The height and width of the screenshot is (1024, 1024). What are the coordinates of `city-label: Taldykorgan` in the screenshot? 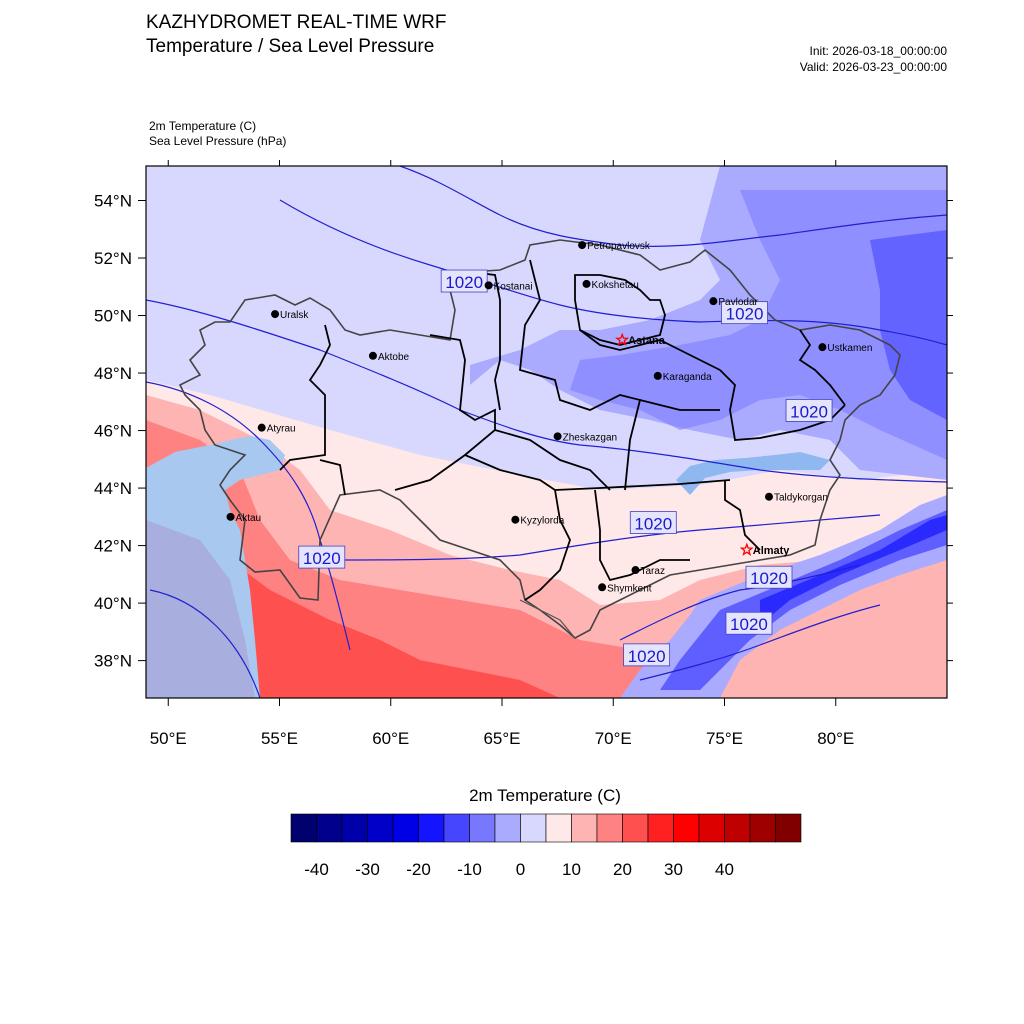 It's located at (801, 498).